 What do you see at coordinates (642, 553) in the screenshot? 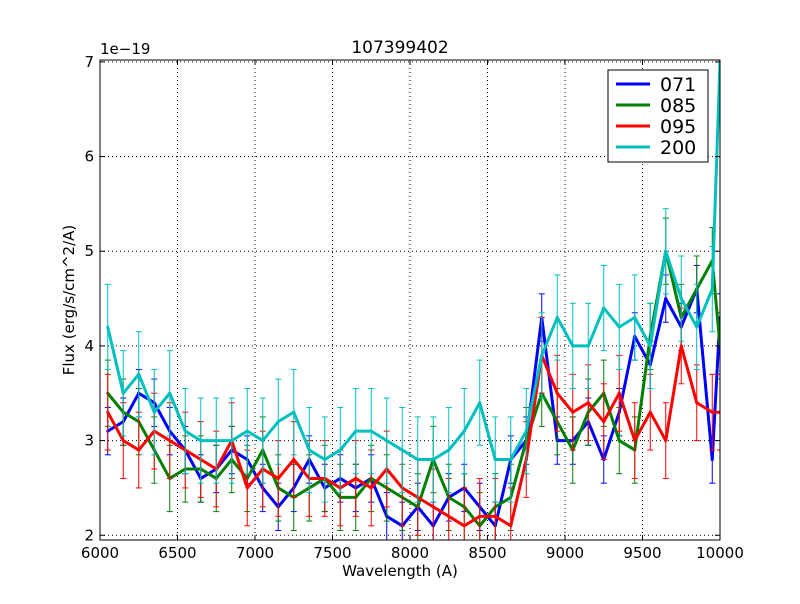
I see `x-tick-label: 9500` at bounding box center [642, 553].